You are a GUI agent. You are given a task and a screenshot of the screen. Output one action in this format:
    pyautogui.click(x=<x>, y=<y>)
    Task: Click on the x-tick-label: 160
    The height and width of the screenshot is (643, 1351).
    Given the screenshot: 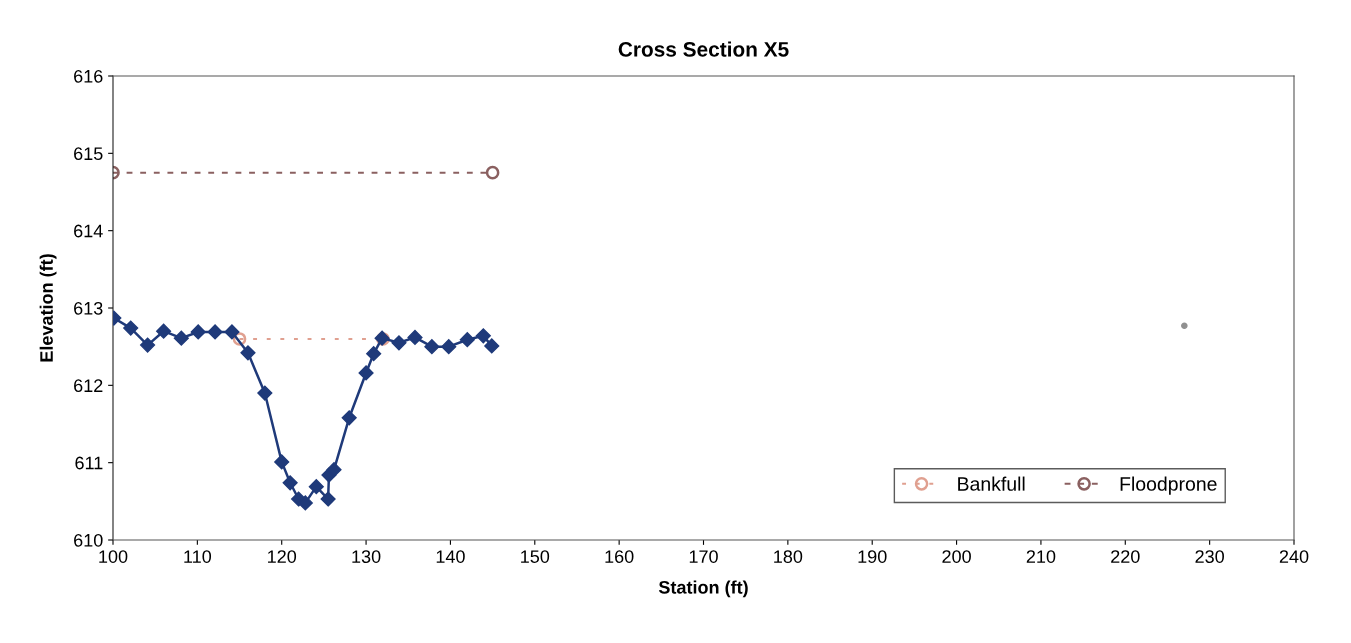 What is the action you would take?
    pyautogui.click(x=619, y=556)
    